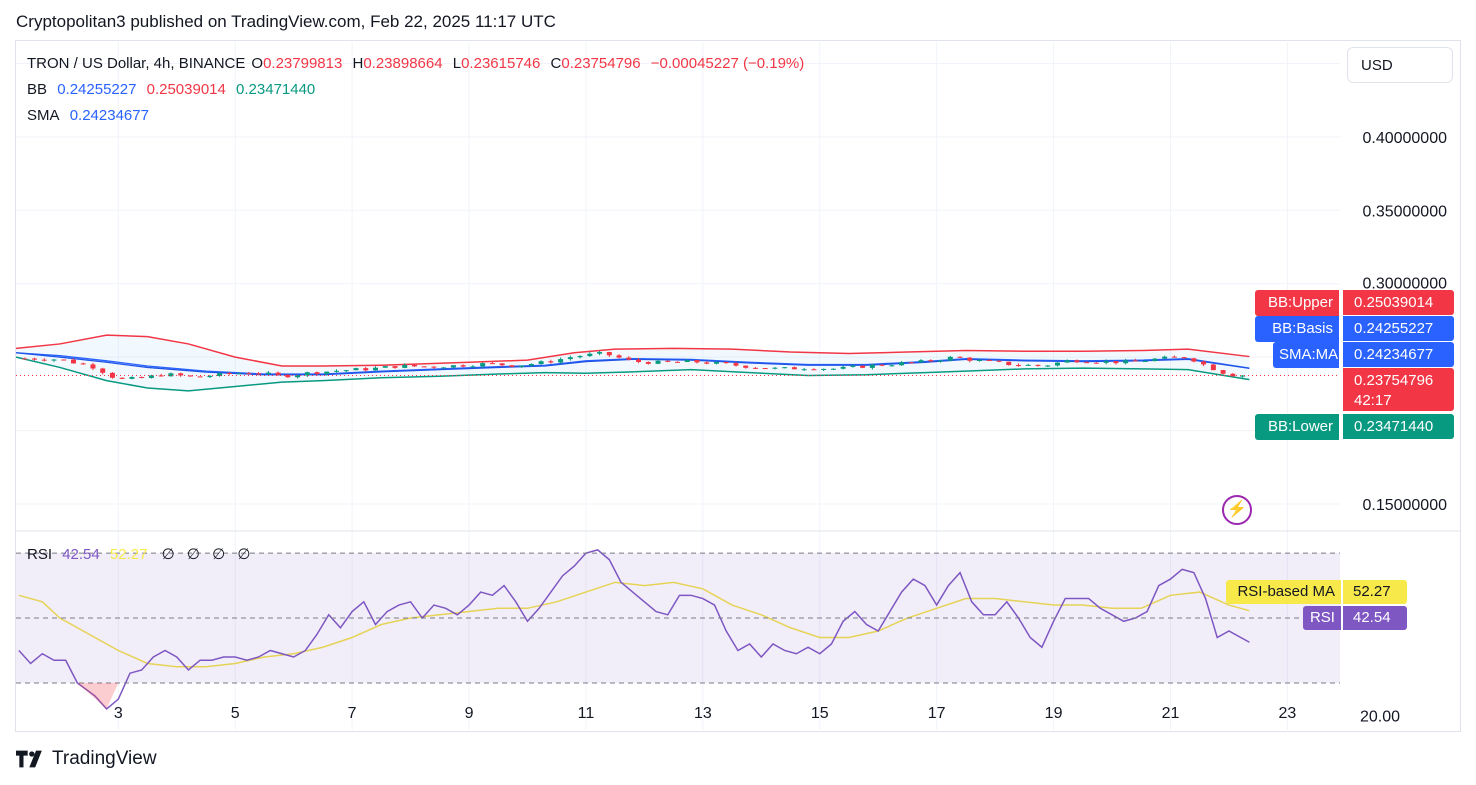 The image size is (1476, 785). I want to click on lightning-icon: ⚡, so click(1237, 510).